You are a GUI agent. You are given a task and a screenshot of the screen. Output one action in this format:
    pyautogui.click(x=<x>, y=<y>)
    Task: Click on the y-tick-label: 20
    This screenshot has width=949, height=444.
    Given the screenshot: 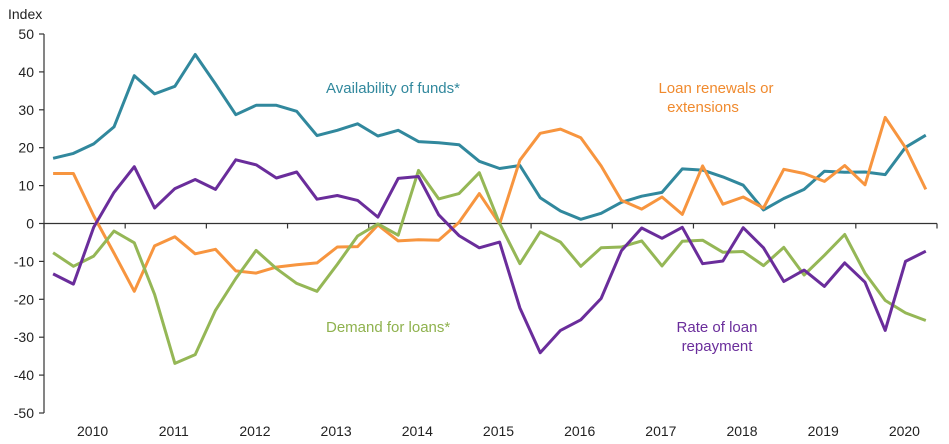 What is the action you would take?
    pyautogui.click(x=26, y=148)
    